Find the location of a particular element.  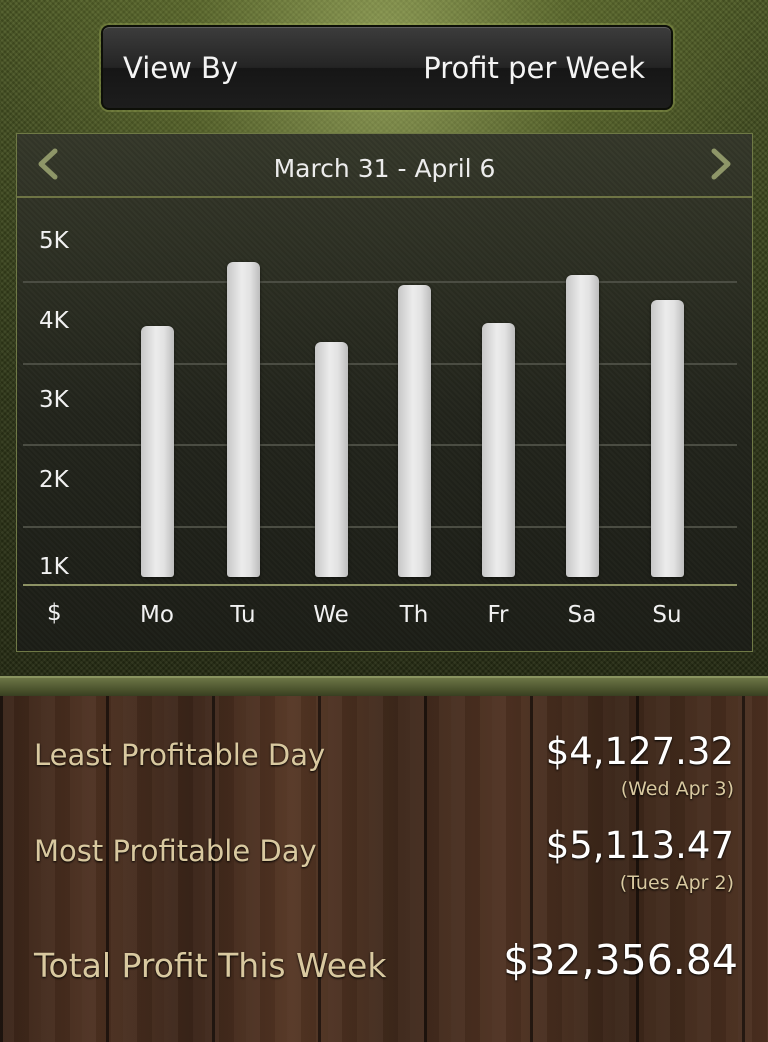

view-by-label: View By is located at coordinates (181, 67).